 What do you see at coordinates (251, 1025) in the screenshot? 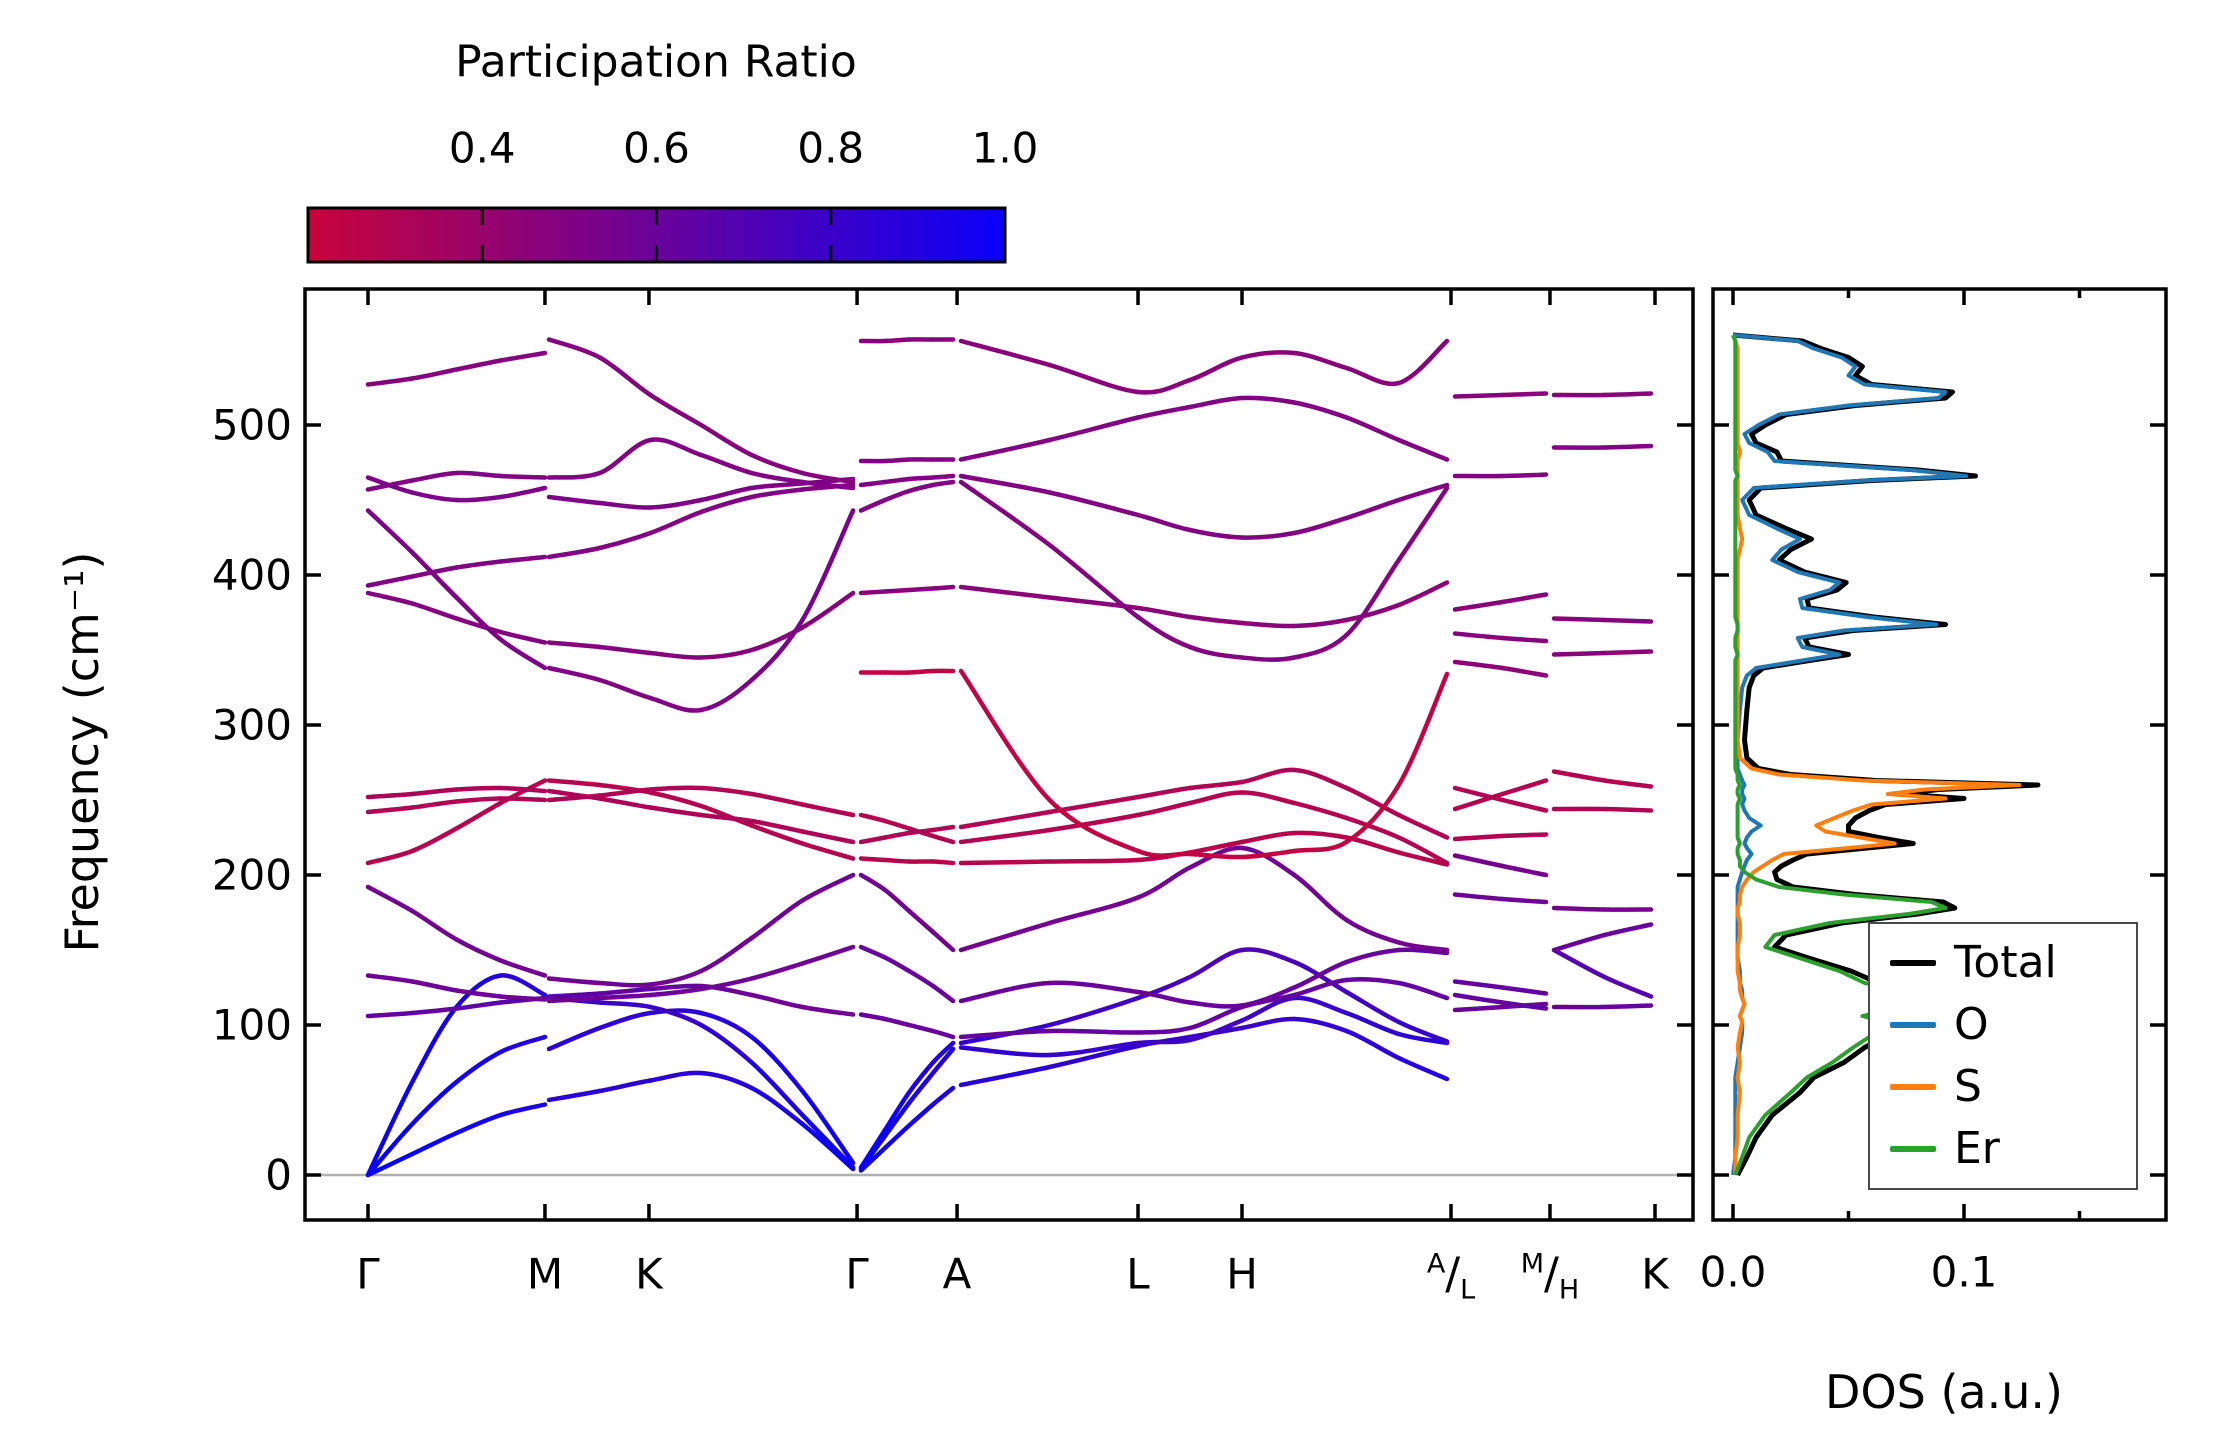
I see `y-tick-label: 100` at bounding box center [251, 1025].